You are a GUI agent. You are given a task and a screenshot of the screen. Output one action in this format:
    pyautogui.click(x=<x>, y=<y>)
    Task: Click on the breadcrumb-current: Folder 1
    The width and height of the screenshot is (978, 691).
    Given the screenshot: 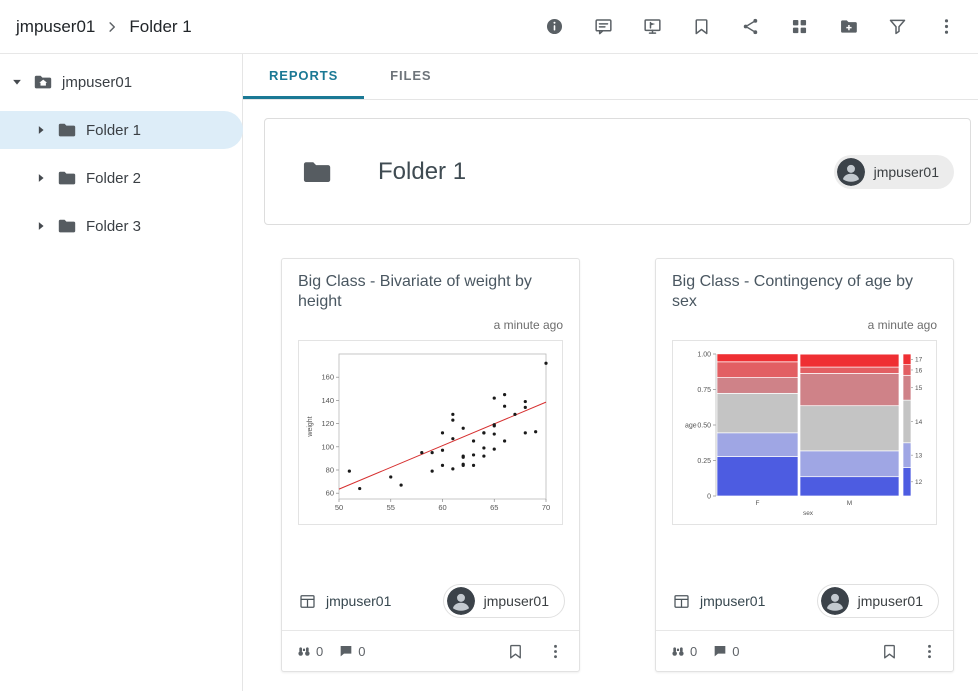 What is the action you would take?
    pyautogui.click(x=160, y=26)
    